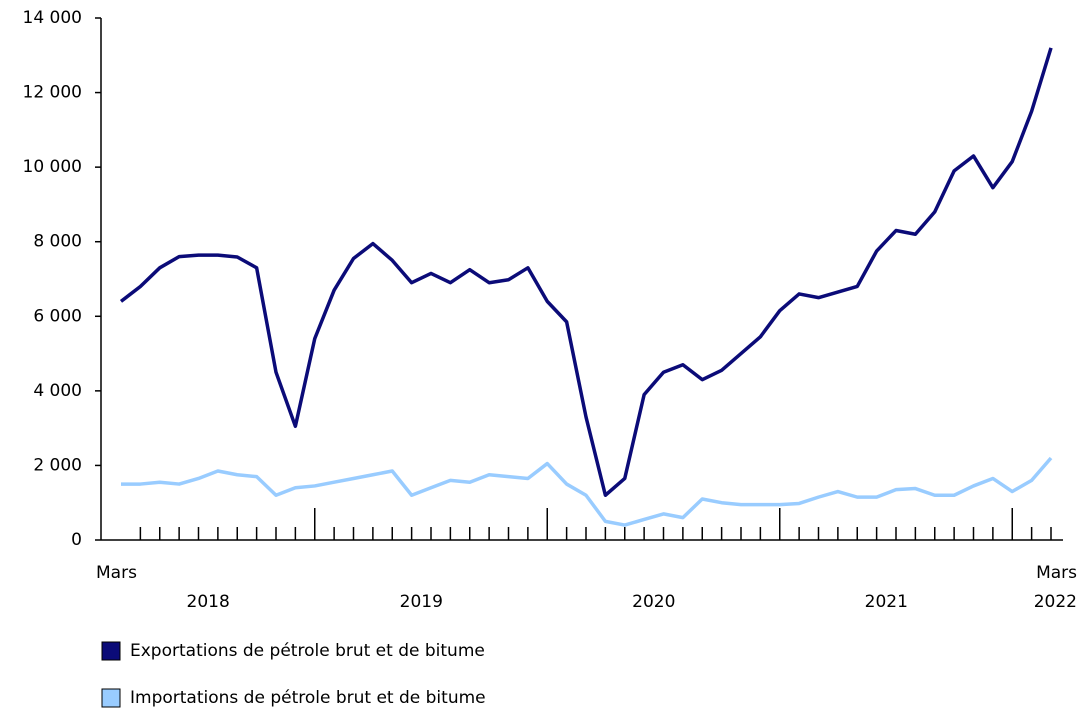  What do you see at coordinates (587, 491) in the screenshot?
I see `series-line` at bounding box center [587, 491].